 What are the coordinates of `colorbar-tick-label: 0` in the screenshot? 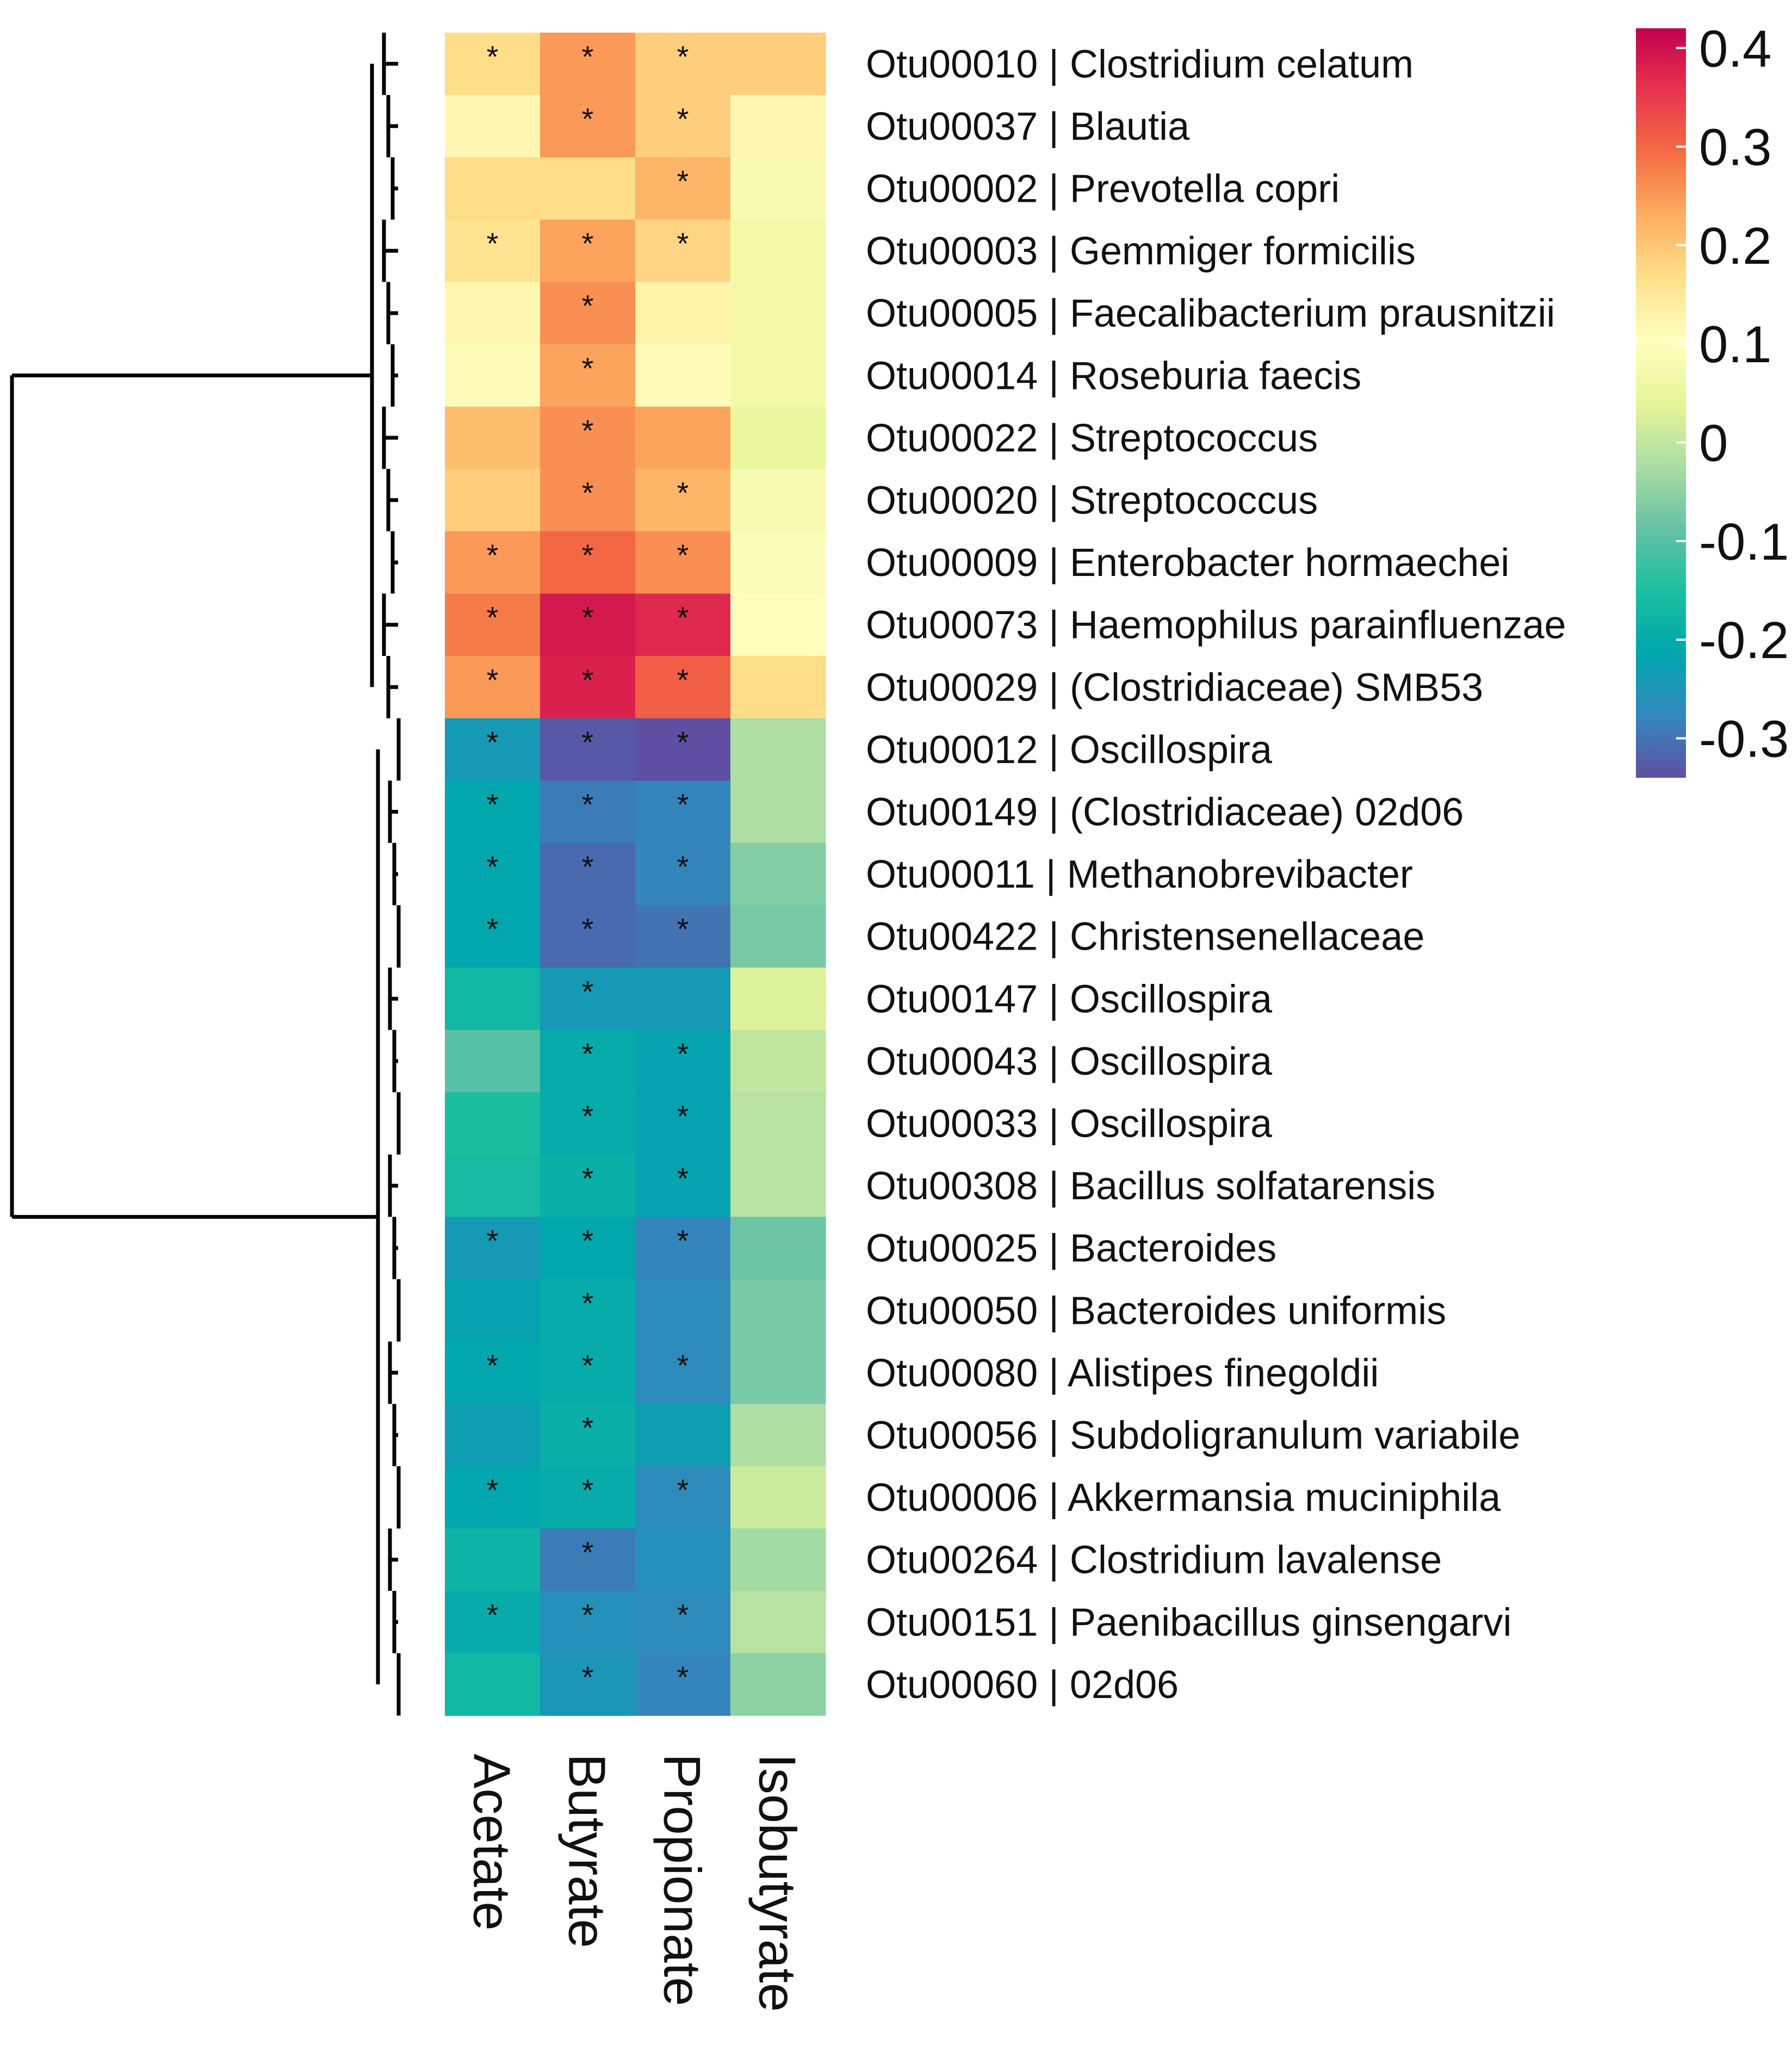 It's located at (1714, 444).